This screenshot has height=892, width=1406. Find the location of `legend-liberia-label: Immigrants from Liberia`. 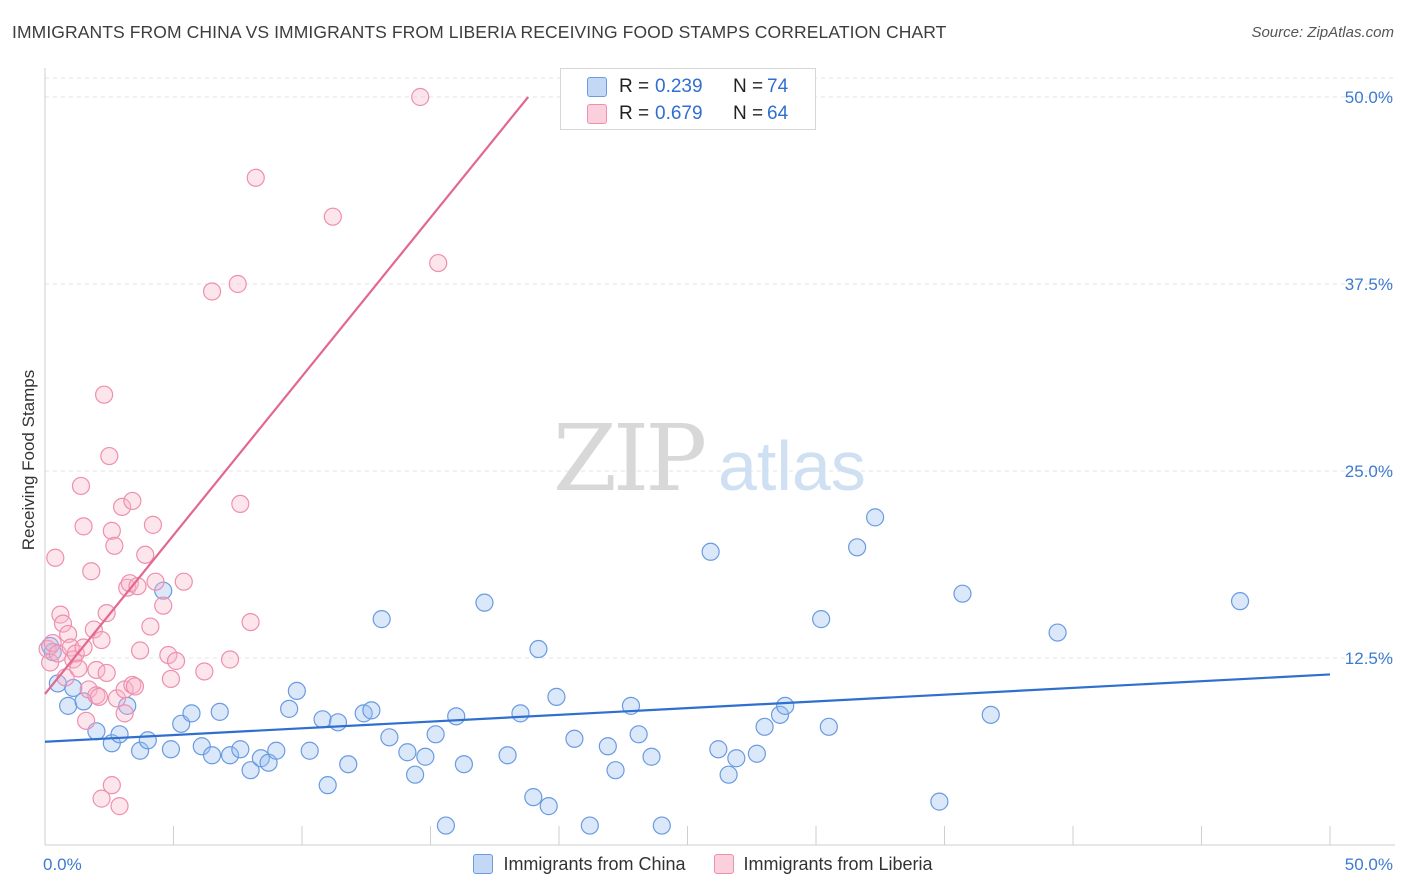

legend-liberia-label: Immigrants from Liberia is located at coordinates (838, 863).